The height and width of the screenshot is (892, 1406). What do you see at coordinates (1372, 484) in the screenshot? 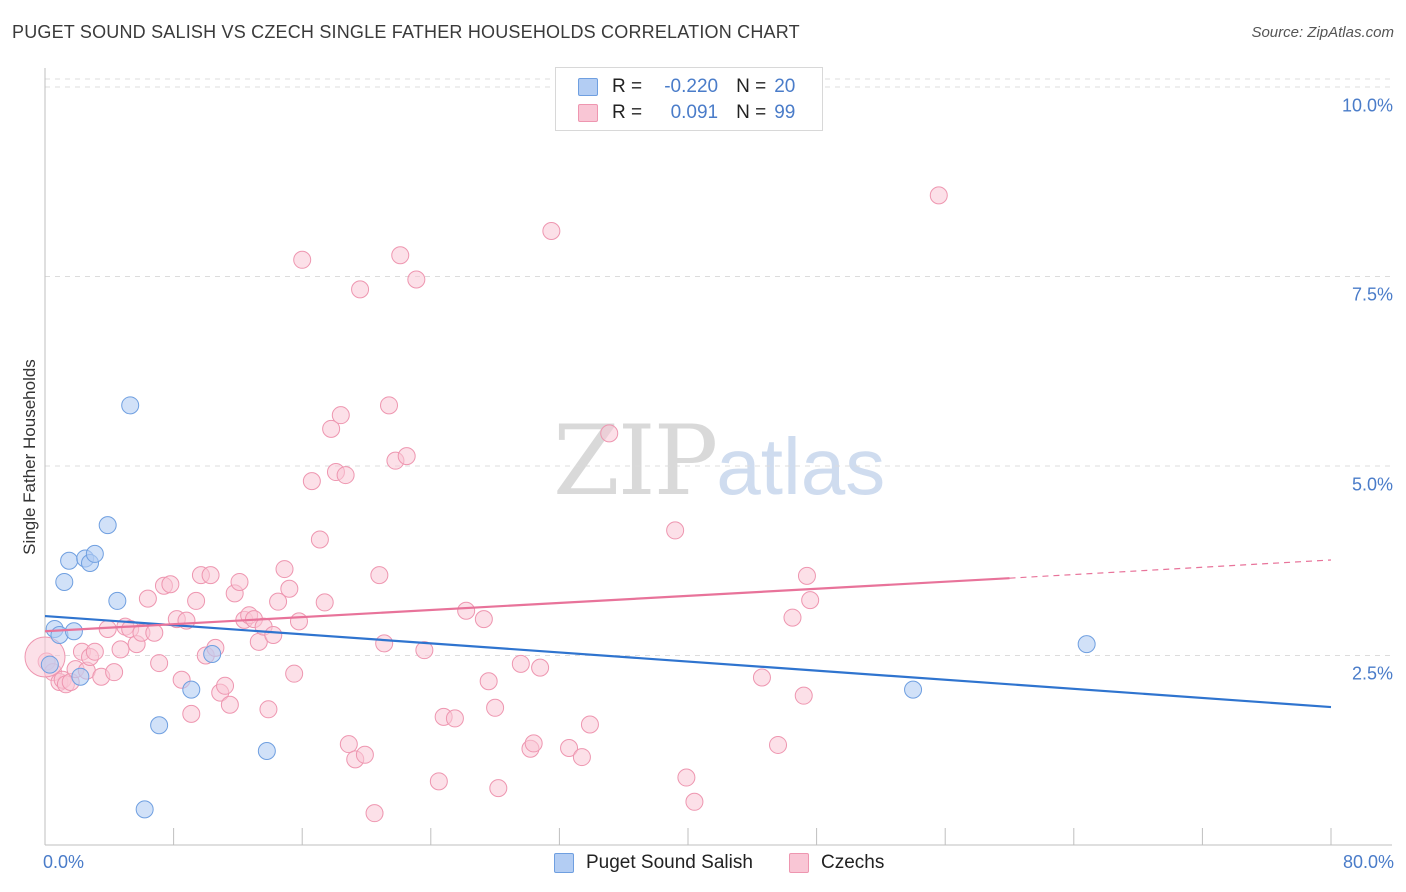
I see `y-tick-label: 5.0%` at bounding box center [1372, 484].